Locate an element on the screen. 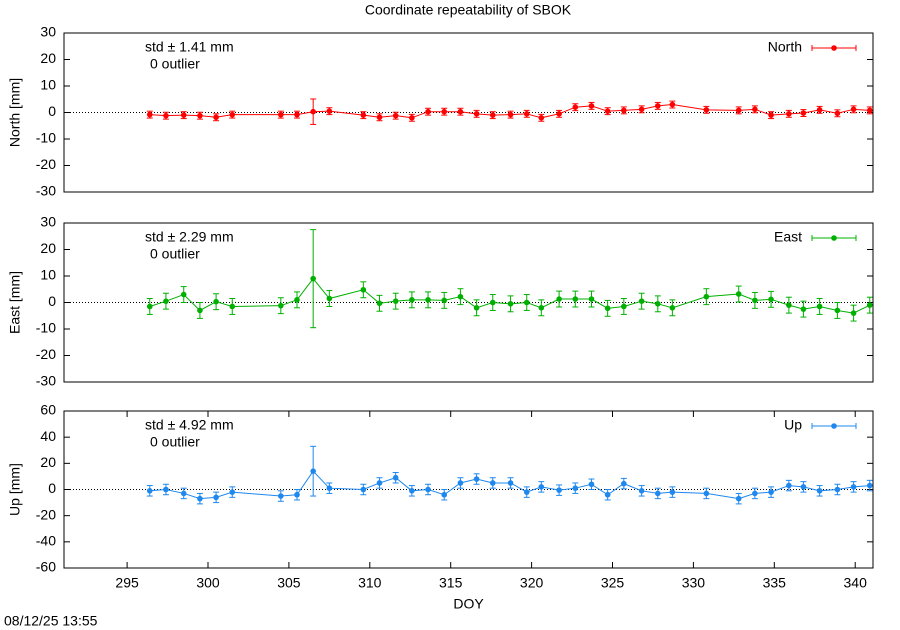  x-tick-label: 320 is located at coordinates (532, 583).